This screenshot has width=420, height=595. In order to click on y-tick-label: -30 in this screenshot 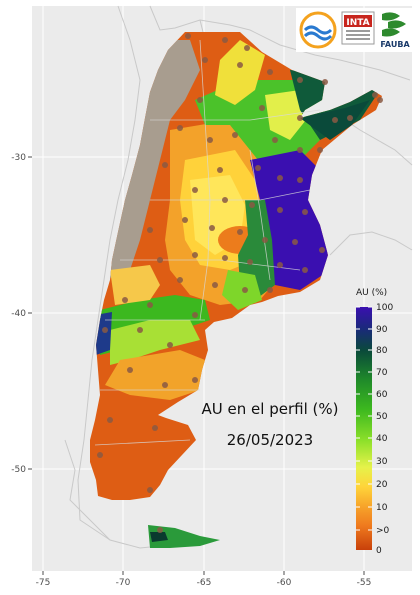, I will do `click(18, 158)`.